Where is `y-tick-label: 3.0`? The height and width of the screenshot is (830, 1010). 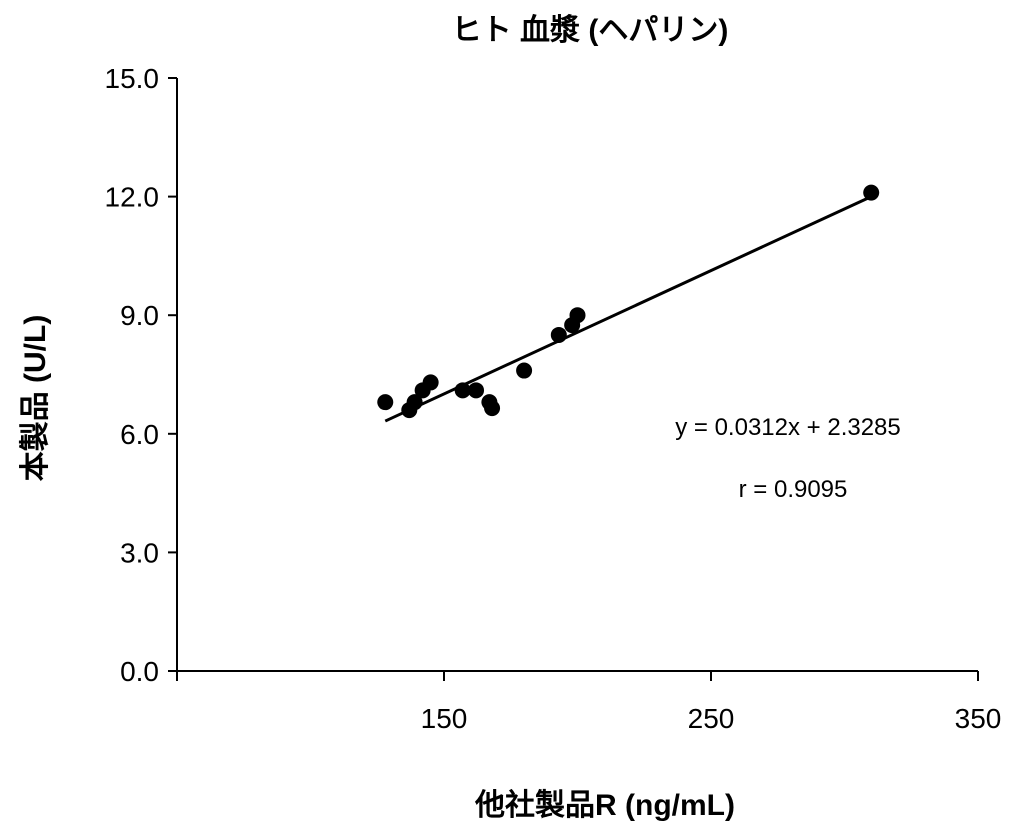 y-tick-label: 3.0 is located at coordinates (139, 552).